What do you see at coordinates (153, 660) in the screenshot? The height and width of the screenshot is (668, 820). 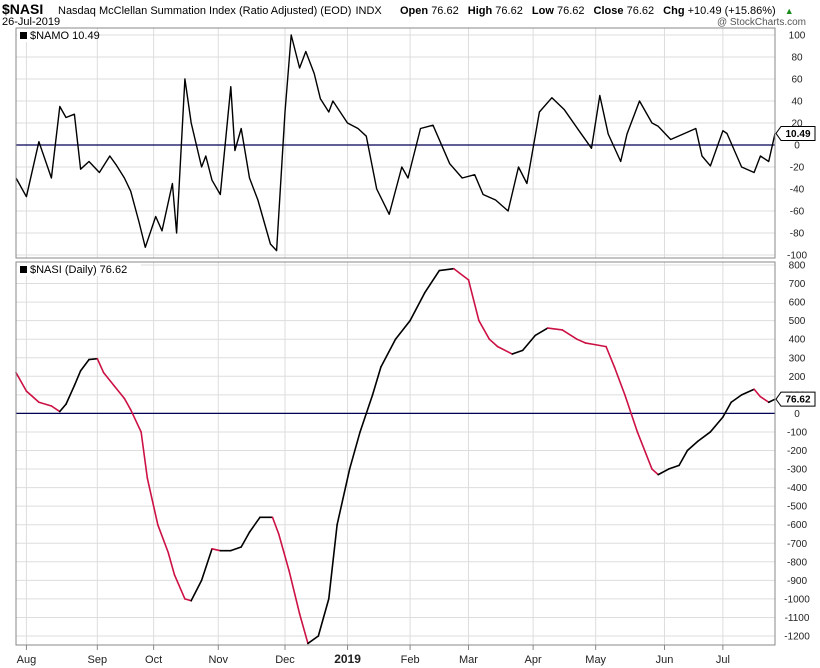 I see `x-tick-label: Oct` at bounding box center [153, 660].